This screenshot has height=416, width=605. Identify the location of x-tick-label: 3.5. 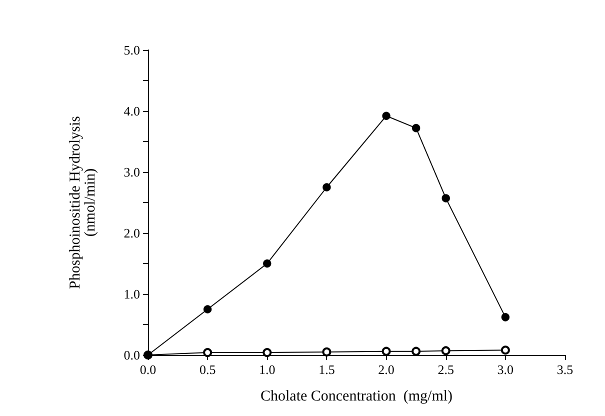
(565, 369).